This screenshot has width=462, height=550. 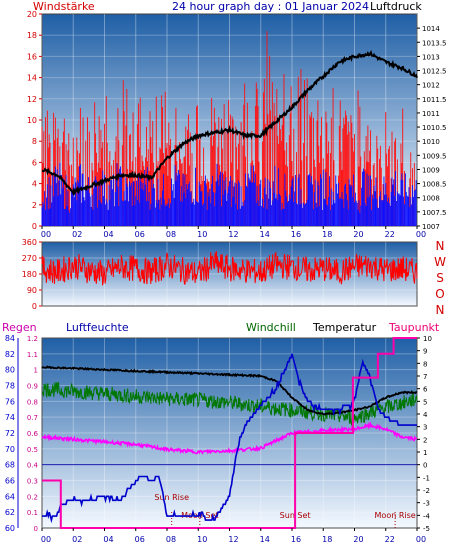 I want to click on humidity-tick-label: 60, so click(x=10, y=528).